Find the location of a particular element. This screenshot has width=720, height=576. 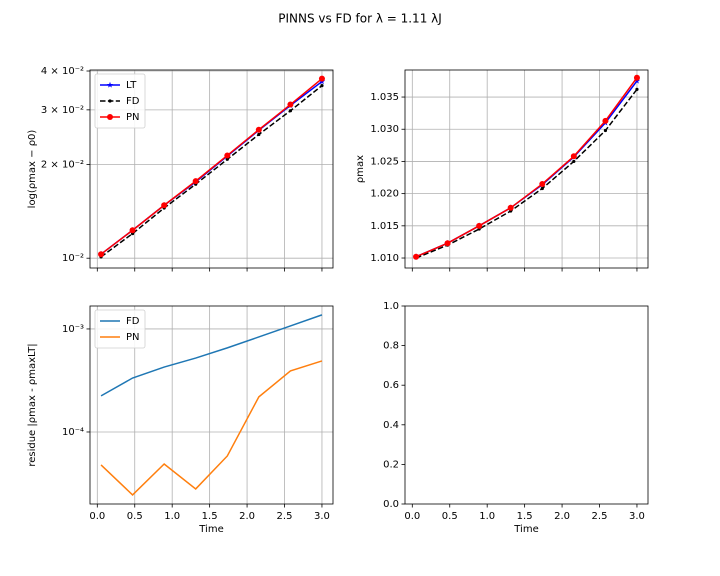

y-axis-label: ρmax is located at coordinates (360, 169).